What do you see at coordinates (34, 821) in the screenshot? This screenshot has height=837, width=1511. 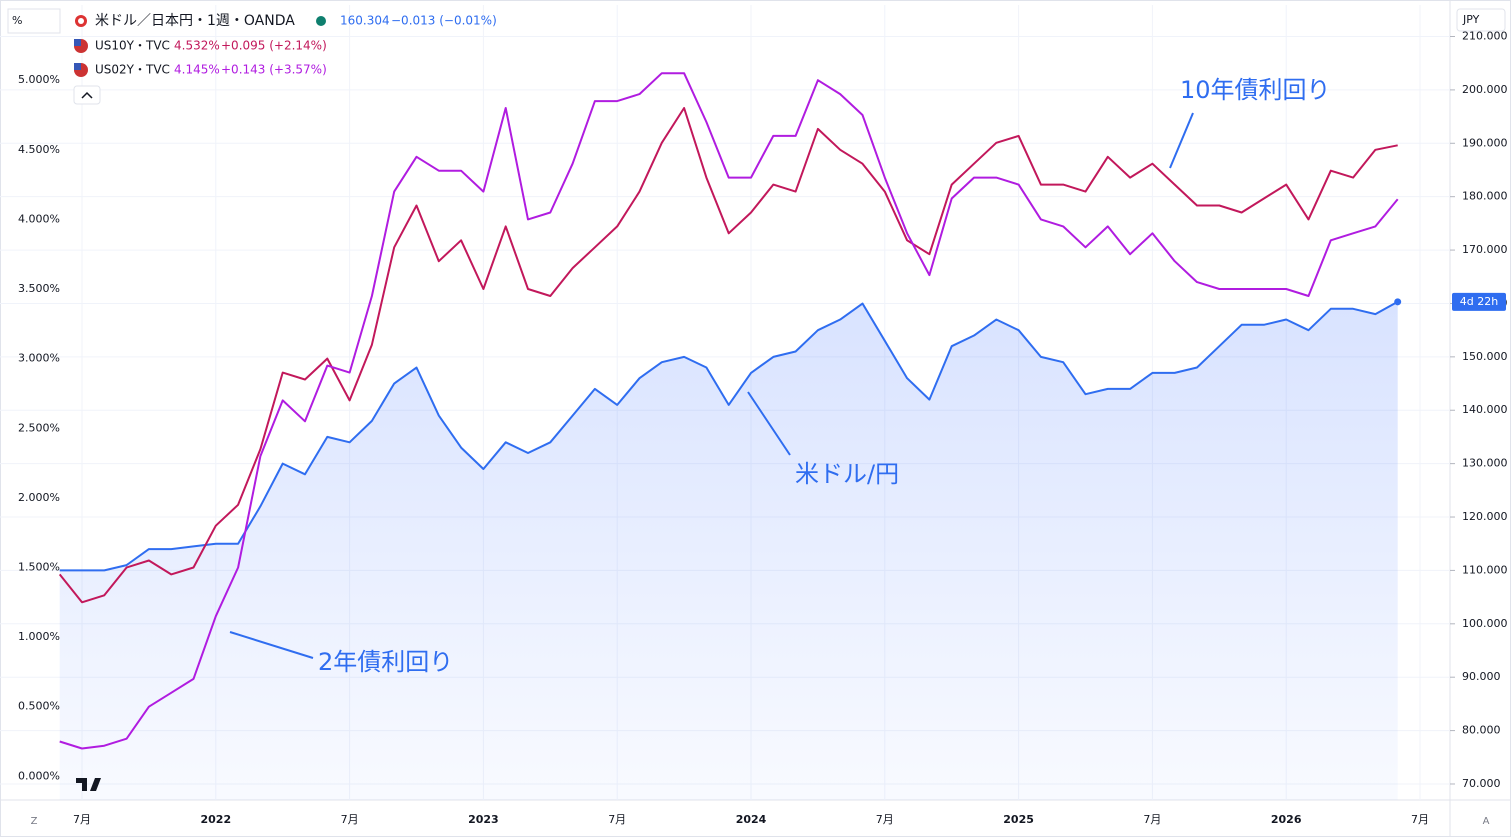 I see `axis-button: Z` at bounding box center [34, 821].